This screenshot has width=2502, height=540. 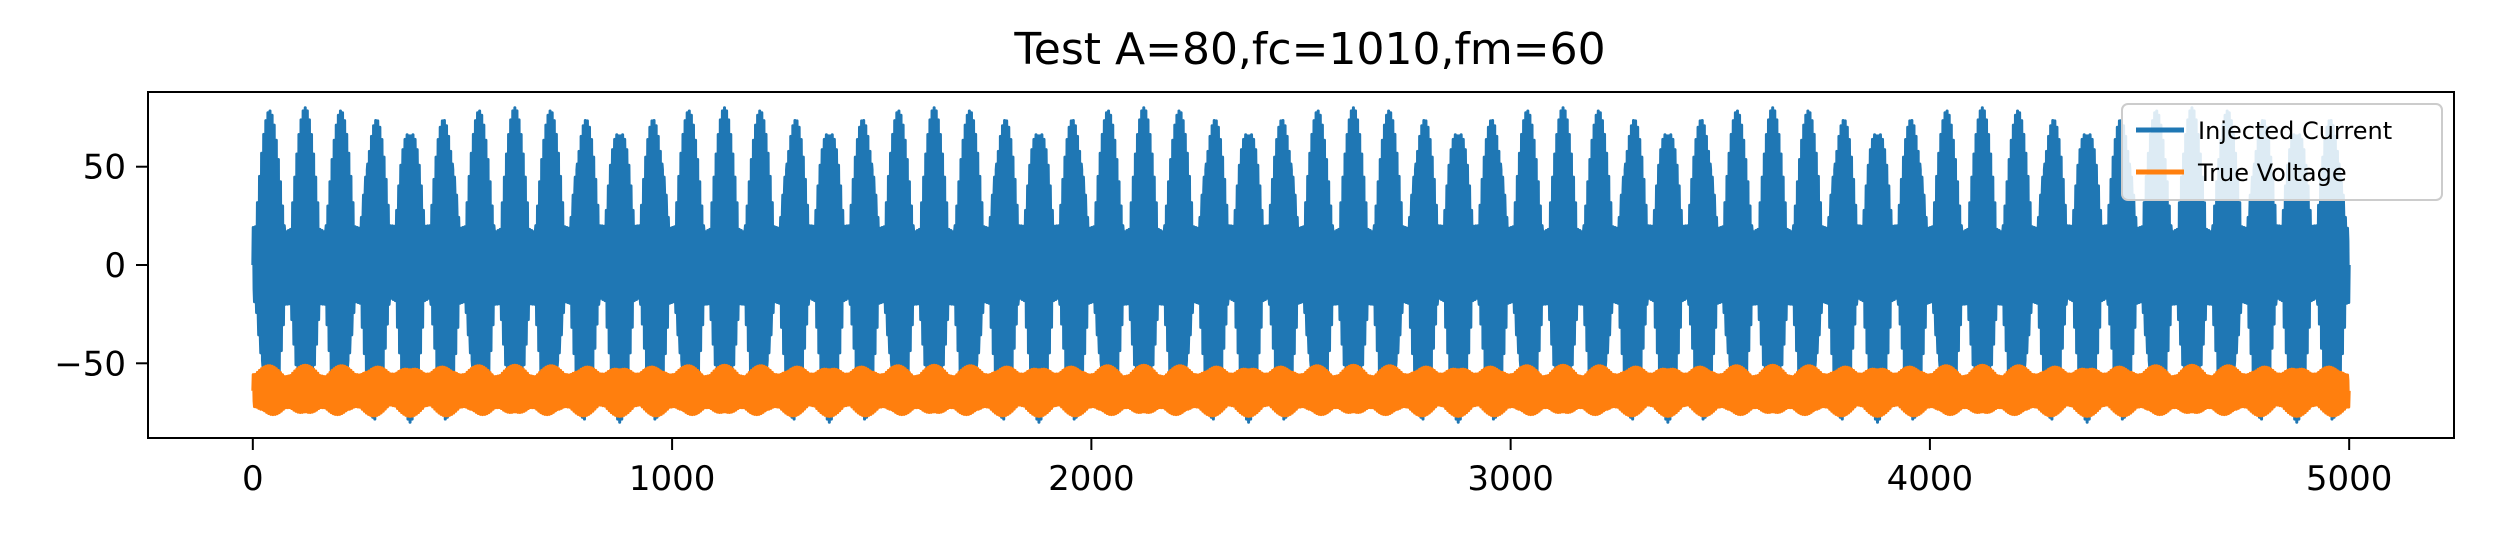 I want to click on x-tick-label: 1000, so click(x=672, y=479).